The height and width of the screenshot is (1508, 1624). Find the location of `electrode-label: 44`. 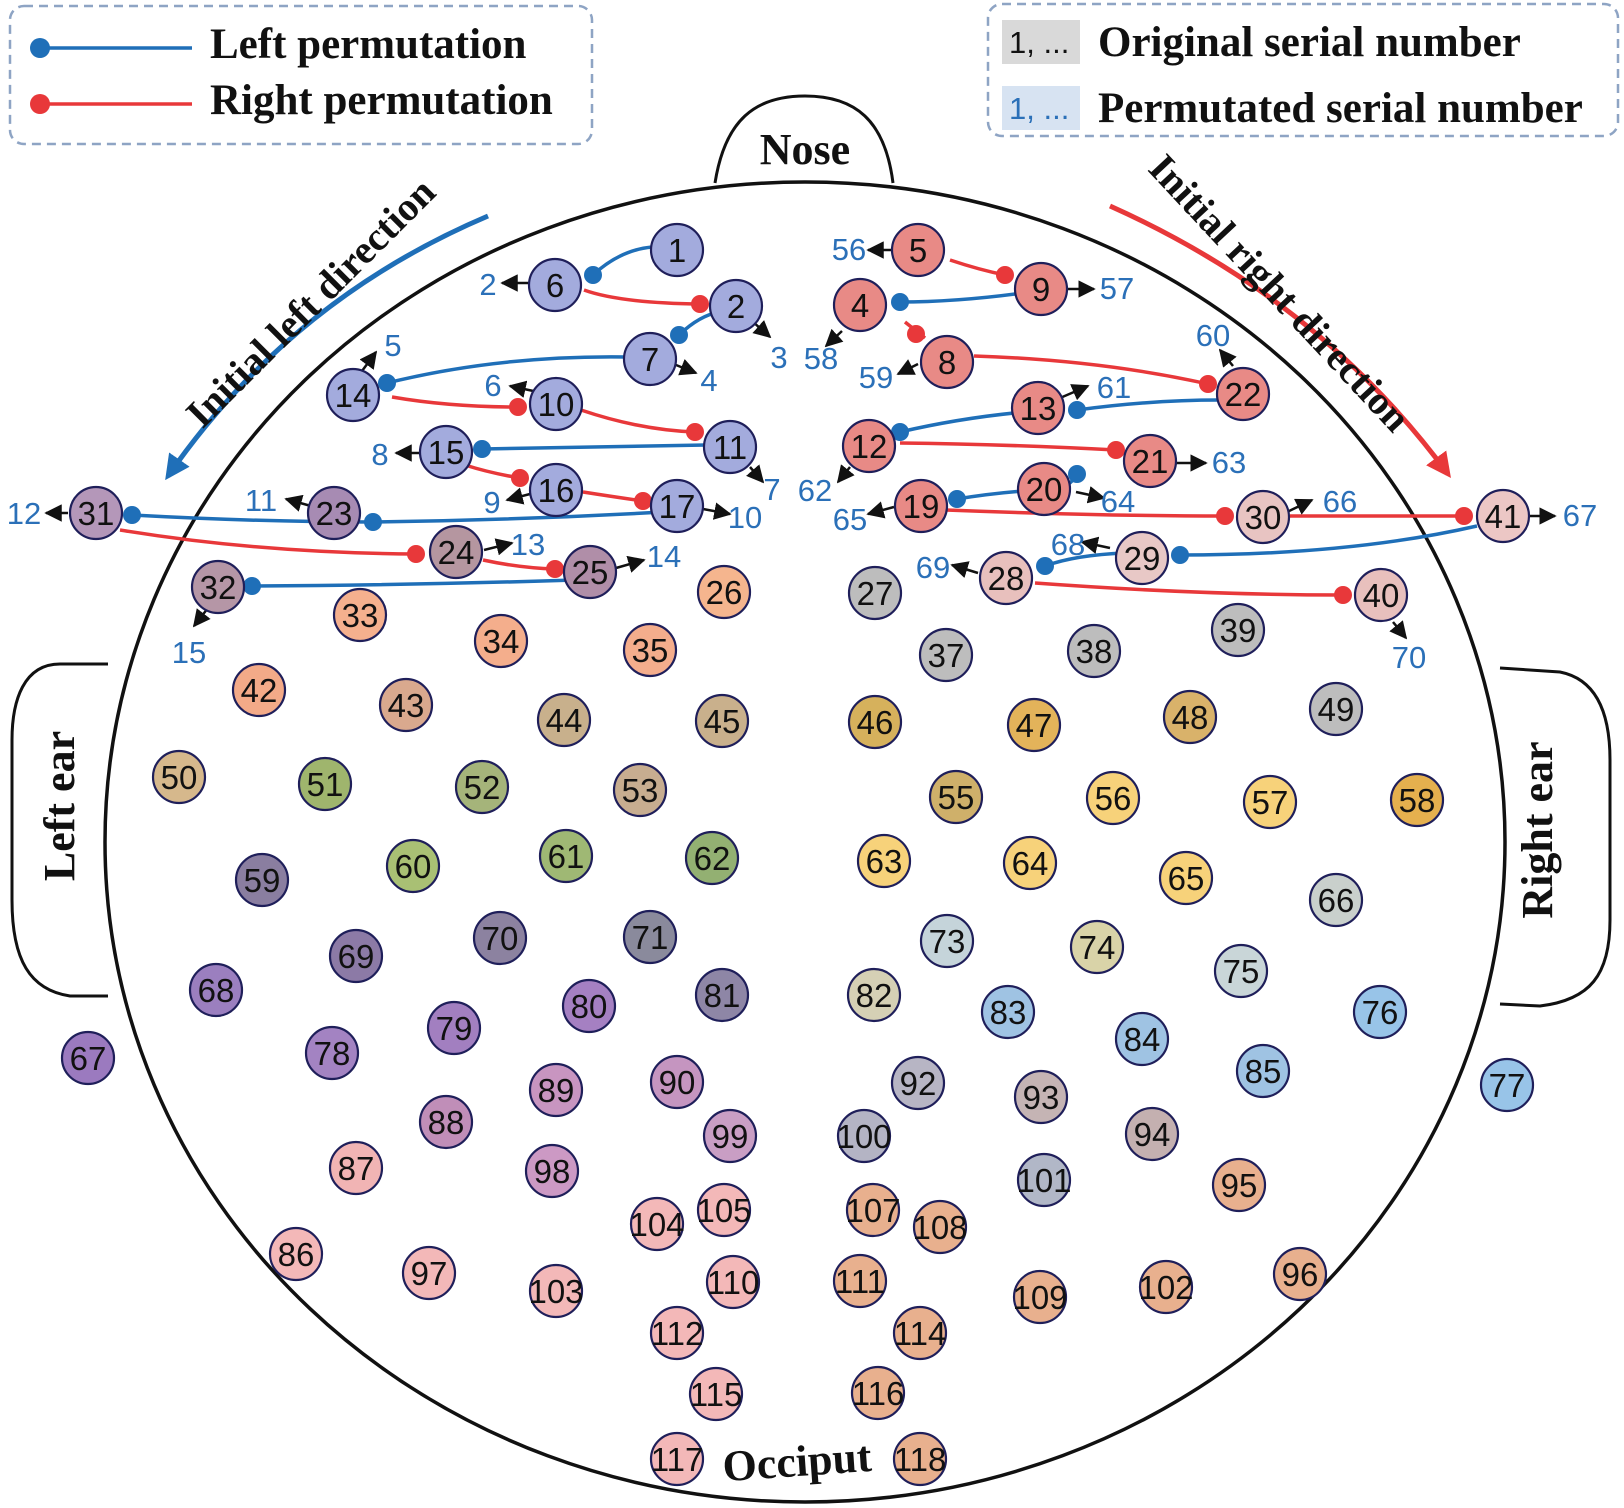

electrode-label: 44 is located at coordinates (564, 720).